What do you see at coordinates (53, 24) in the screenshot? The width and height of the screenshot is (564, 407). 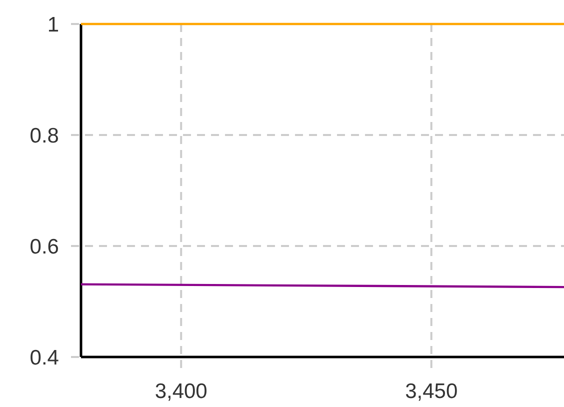 I see `y-tick-label: 1` at bounding box center [53, 24].